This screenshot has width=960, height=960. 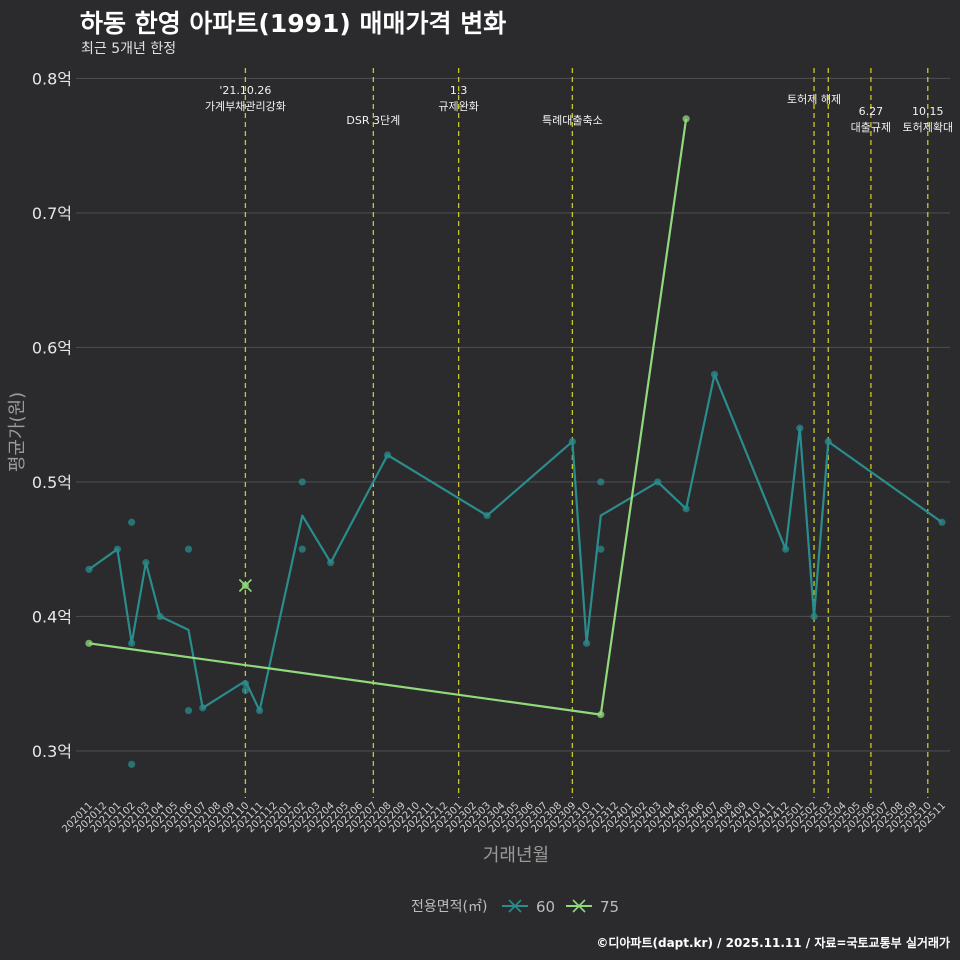 What do you see at coordinates (871, 127) in the screenshot?
I see `event-annotation: 대출규제` at bounding box center [871, 127].